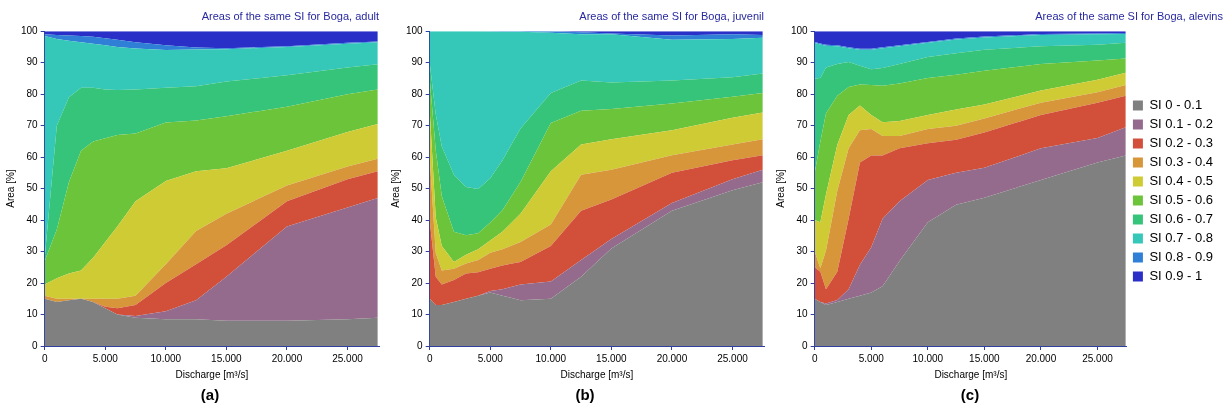 The image size is (1229, 416). I want to click on legend-label: SI 0 - 0.1, so click(1176, 105).